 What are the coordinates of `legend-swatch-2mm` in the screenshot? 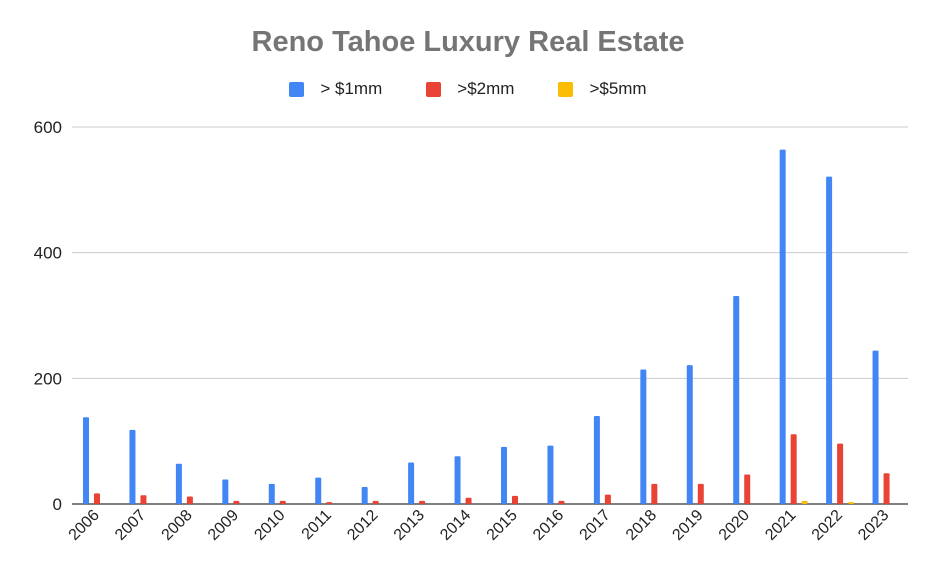 It's located at (434, 89).